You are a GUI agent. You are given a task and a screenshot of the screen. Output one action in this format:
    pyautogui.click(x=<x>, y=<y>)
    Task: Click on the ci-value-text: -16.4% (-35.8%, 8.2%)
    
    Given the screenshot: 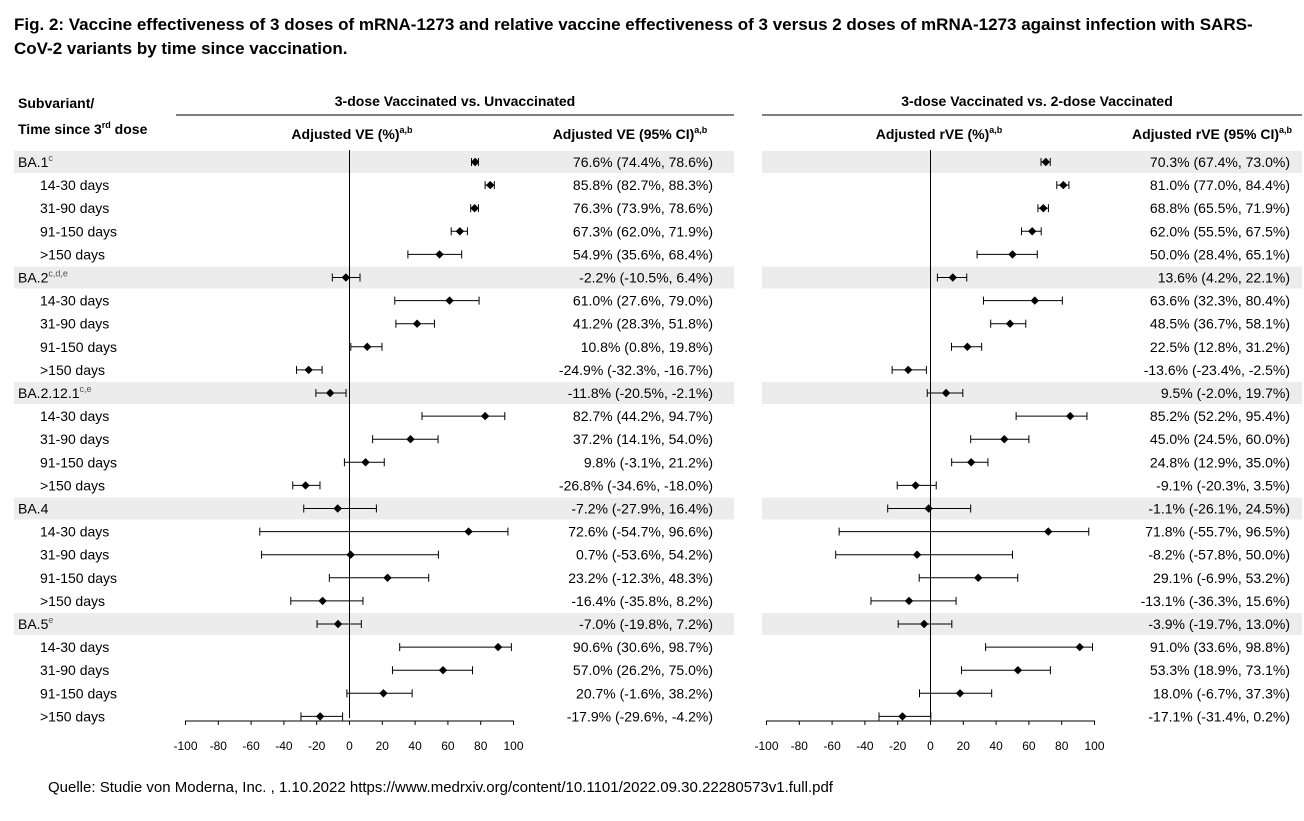 What is the action you would take?
    pyautogui.click(x=642, y=601)
    